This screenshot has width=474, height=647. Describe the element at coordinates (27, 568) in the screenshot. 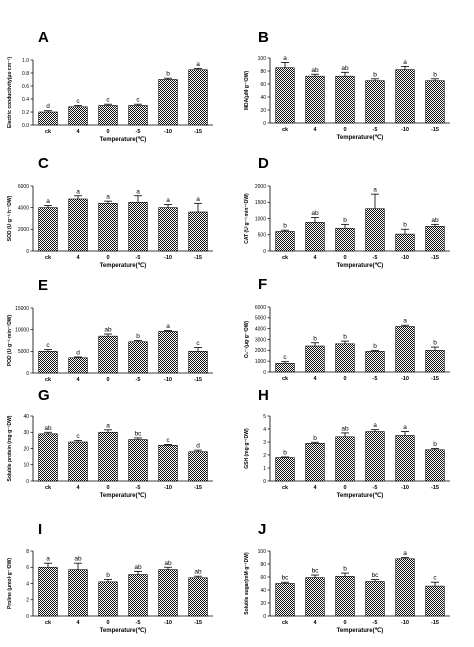

I see `y-tick-label: 6` at that location.